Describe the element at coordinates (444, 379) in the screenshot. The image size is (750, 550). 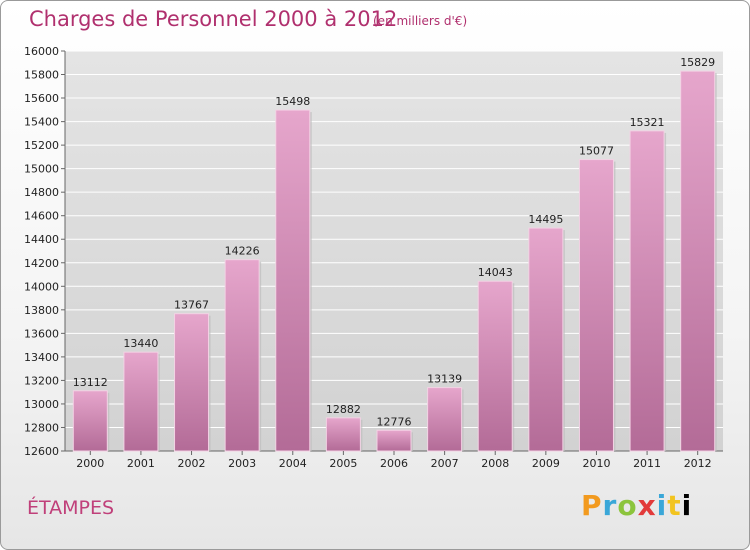
I see `bar-value-label: 13139` at that location.